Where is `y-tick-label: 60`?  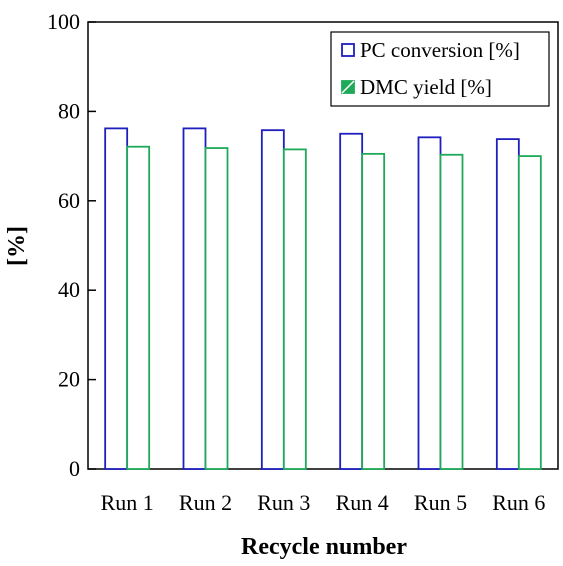 y-tick-label: 60 is located at coordinates (69, 200).